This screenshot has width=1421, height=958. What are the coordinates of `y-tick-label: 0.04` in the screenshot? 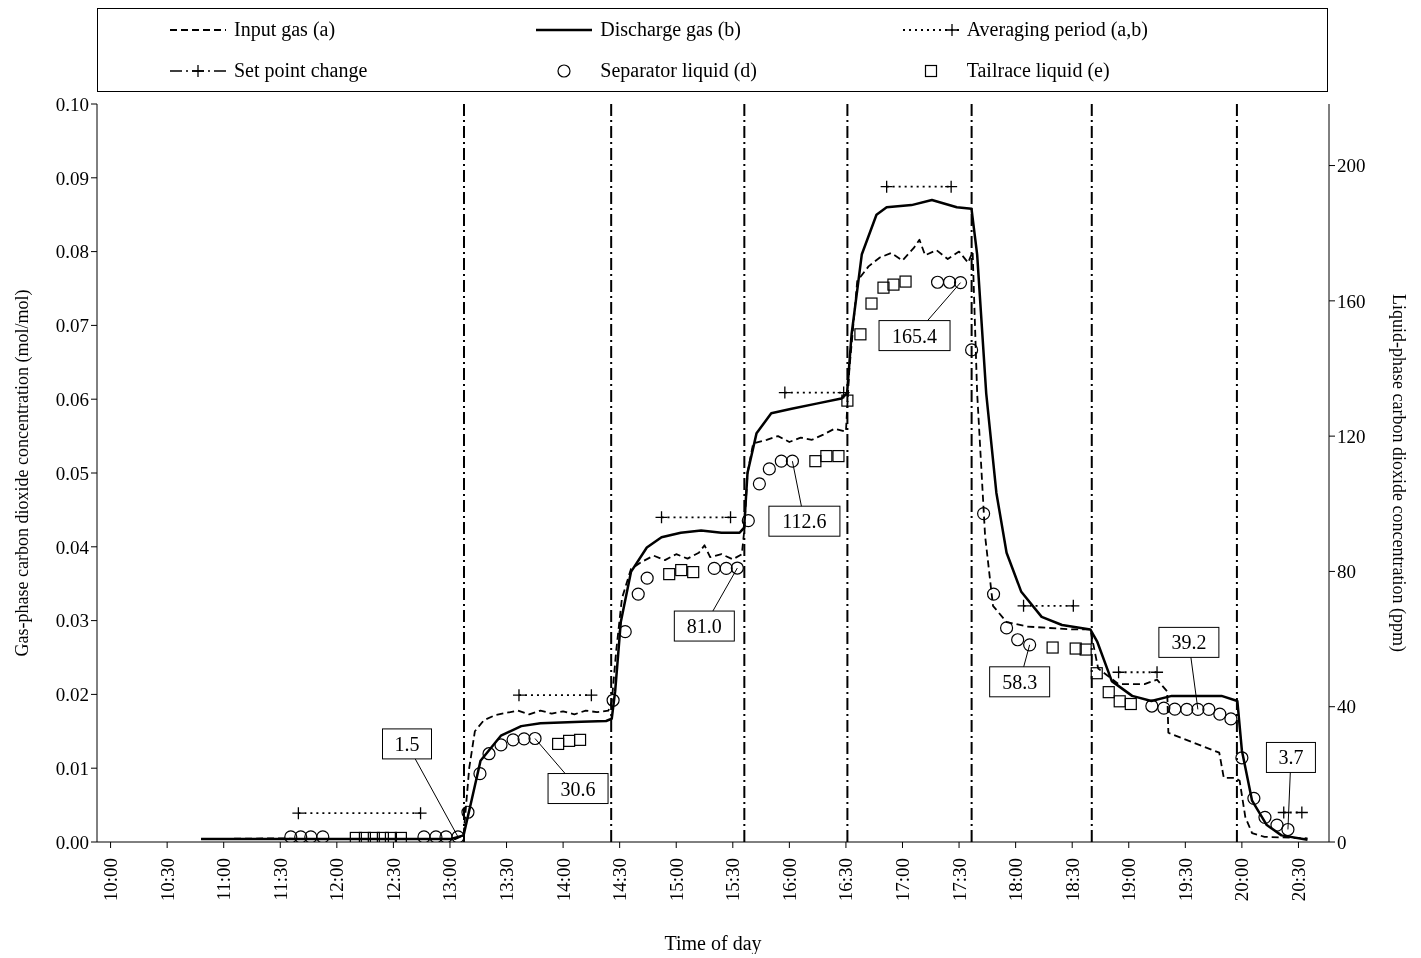 It's located at (72, 547).